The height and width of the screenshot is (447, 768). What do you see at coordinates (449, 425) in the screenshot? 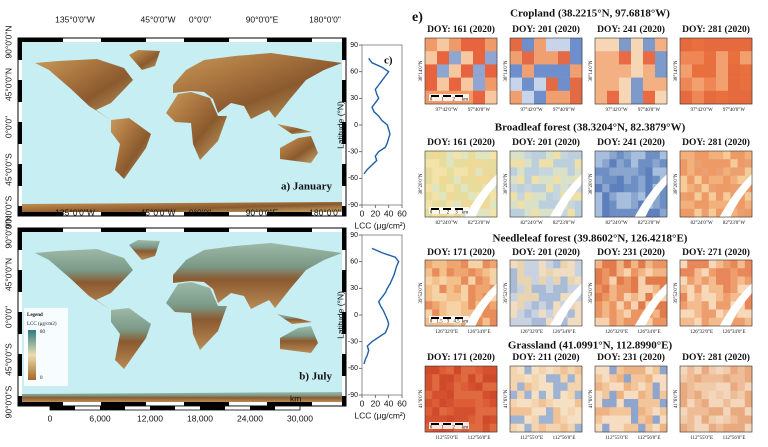
I see `image-scale-bar` at bounding box center [449, 425].